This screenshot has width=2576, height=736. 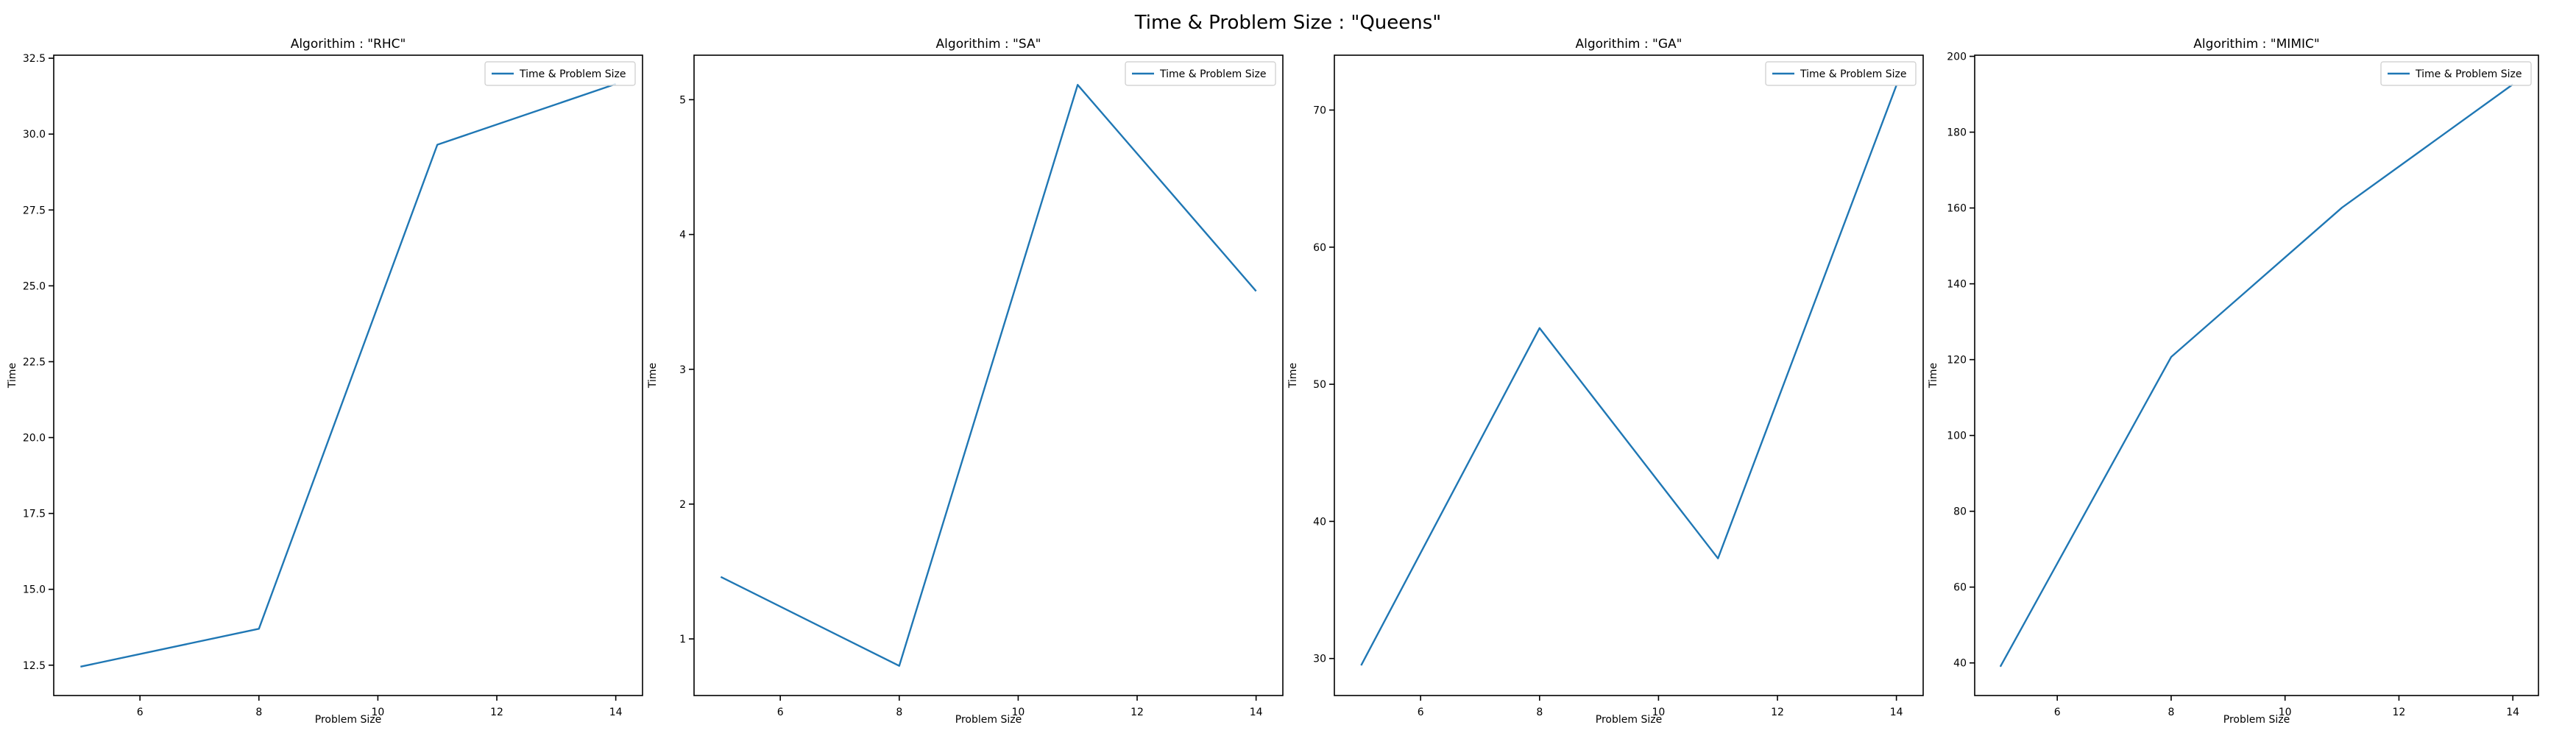 What do you see at coordinates (1960, 512) in the screenshot?
I see `y-tick-label: 80` at bounding box center [1960, 512].